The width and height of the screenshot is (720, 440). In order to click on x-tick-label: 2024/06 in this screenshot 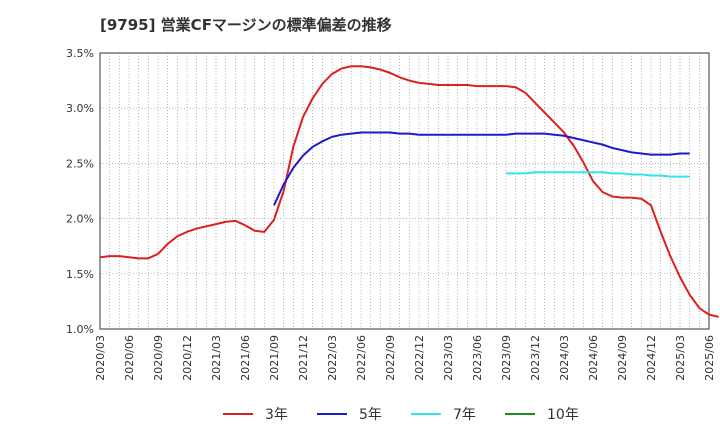, I will do `click(593, 358)`.